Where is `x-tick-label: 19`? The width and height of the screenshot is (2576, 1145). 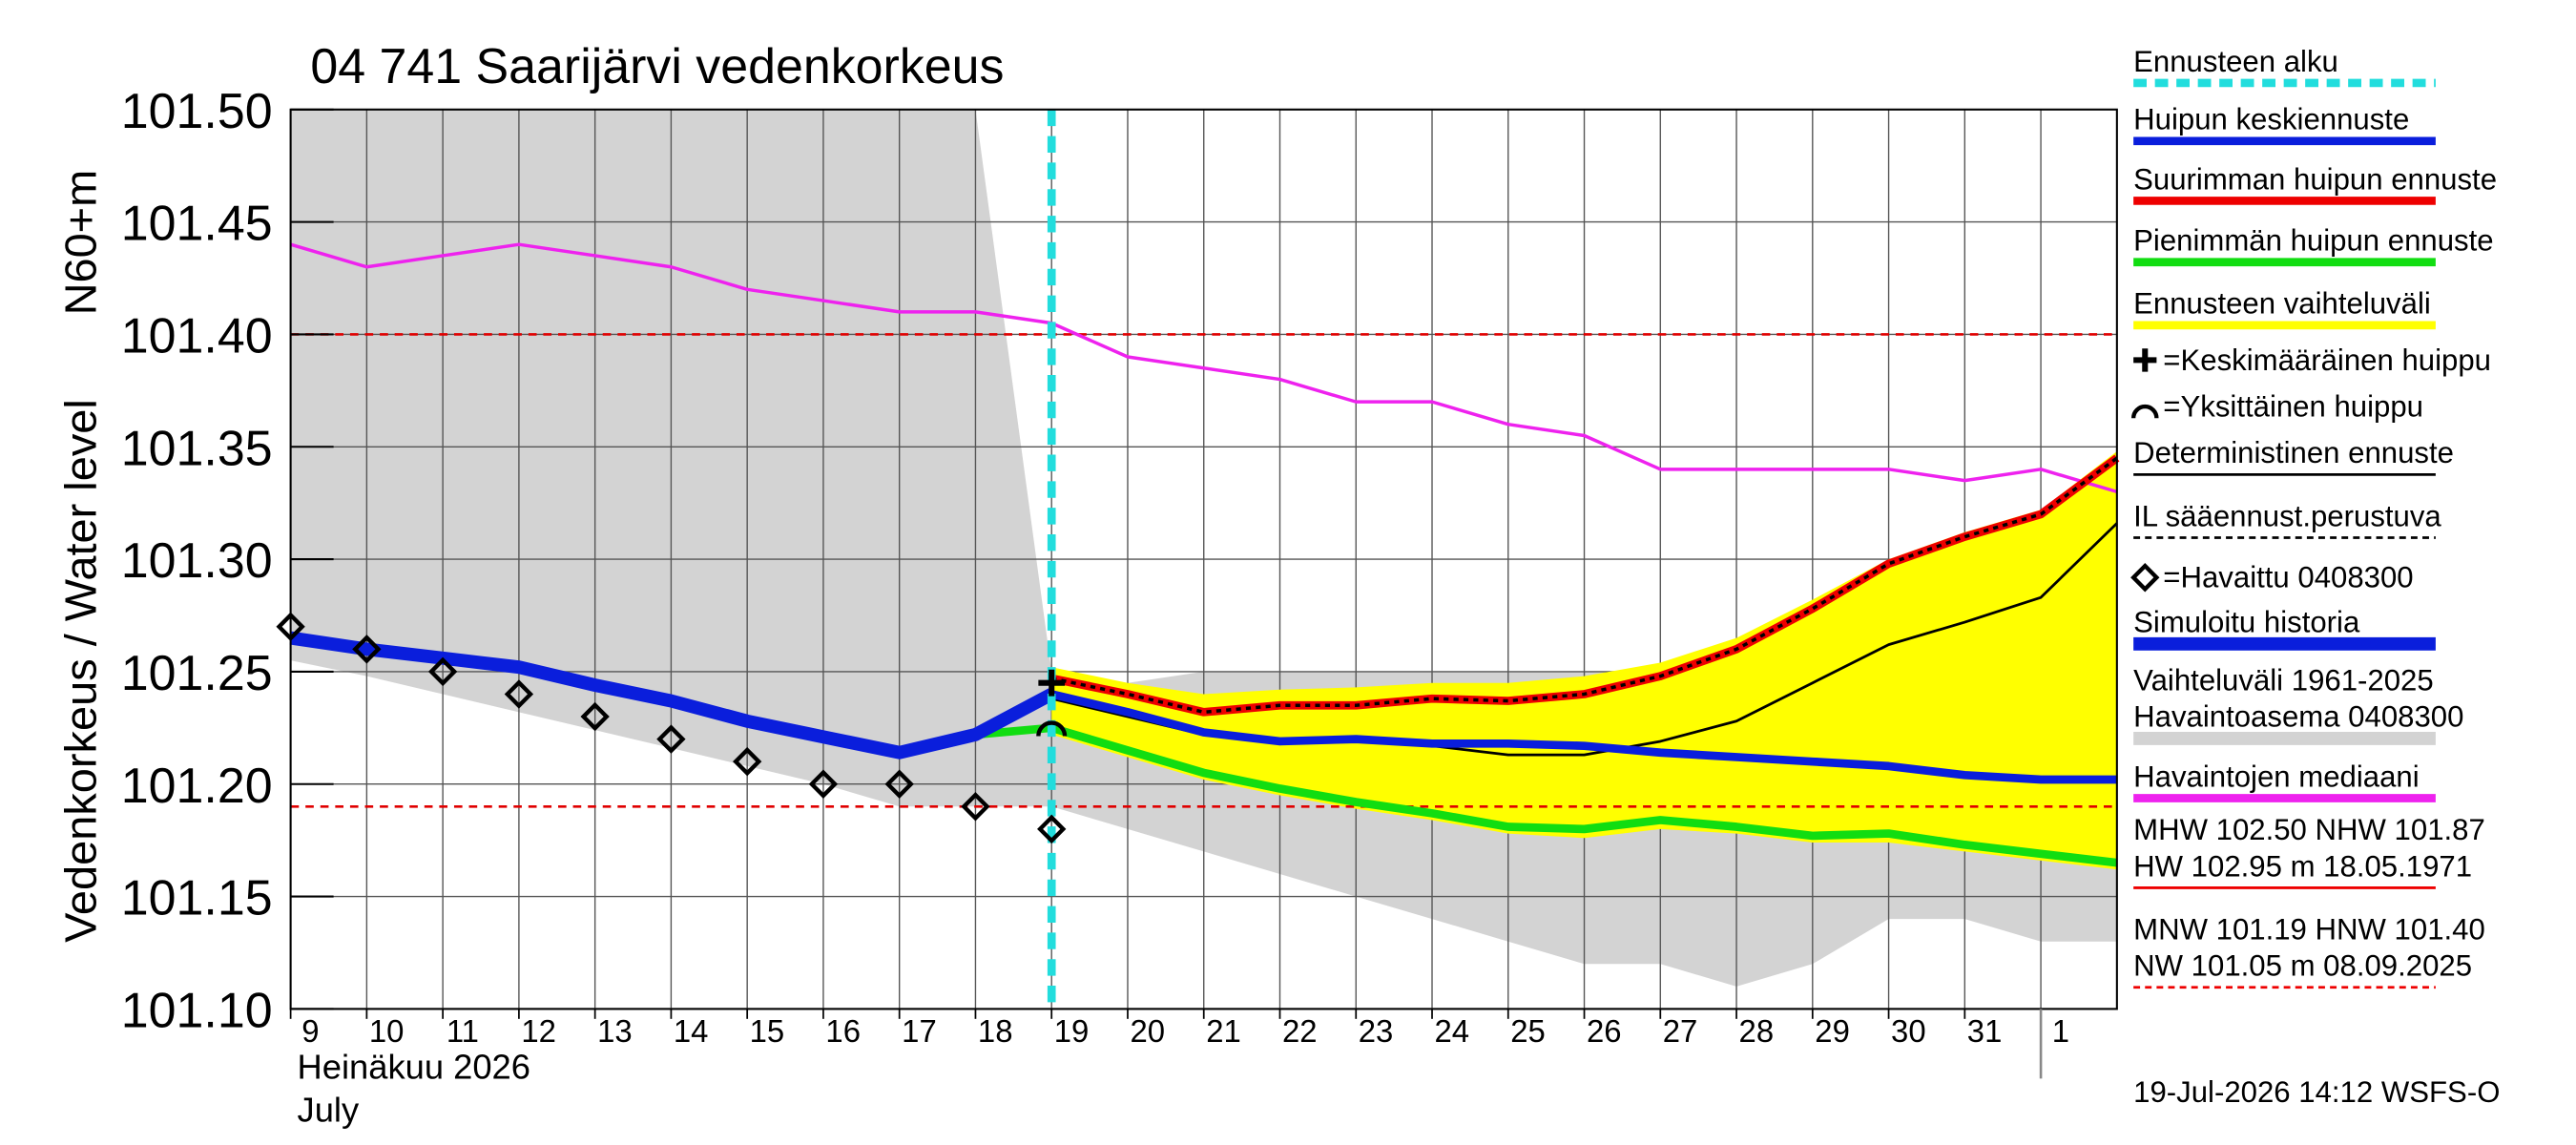
x-tick-label: 19 is located at coordinates (1072, 1031).